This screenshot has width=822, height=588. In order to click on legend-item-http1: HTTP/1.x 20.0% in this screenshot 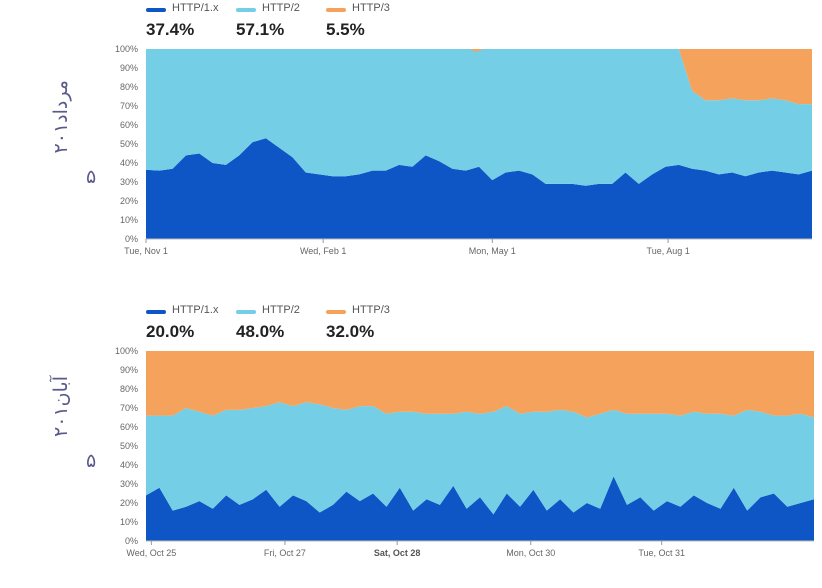, I will do `click(191, 324)`.